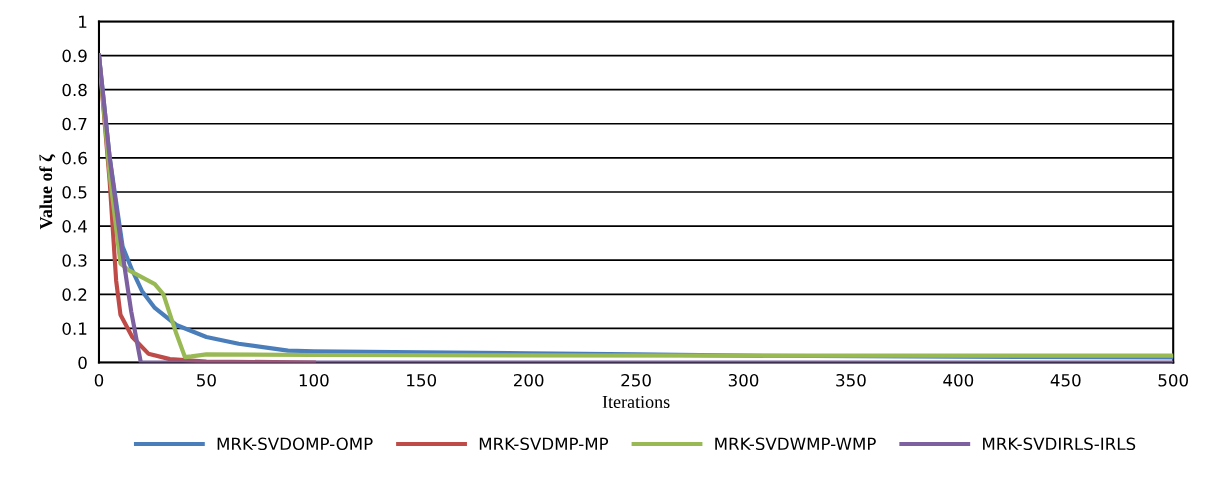 Image resolution: width=1207 pixels, height=477 pixels. What do you see at coordinates (314, 380) in the screenshot?
I see `x-tick-label: 100` at bounding box center [314, 380].